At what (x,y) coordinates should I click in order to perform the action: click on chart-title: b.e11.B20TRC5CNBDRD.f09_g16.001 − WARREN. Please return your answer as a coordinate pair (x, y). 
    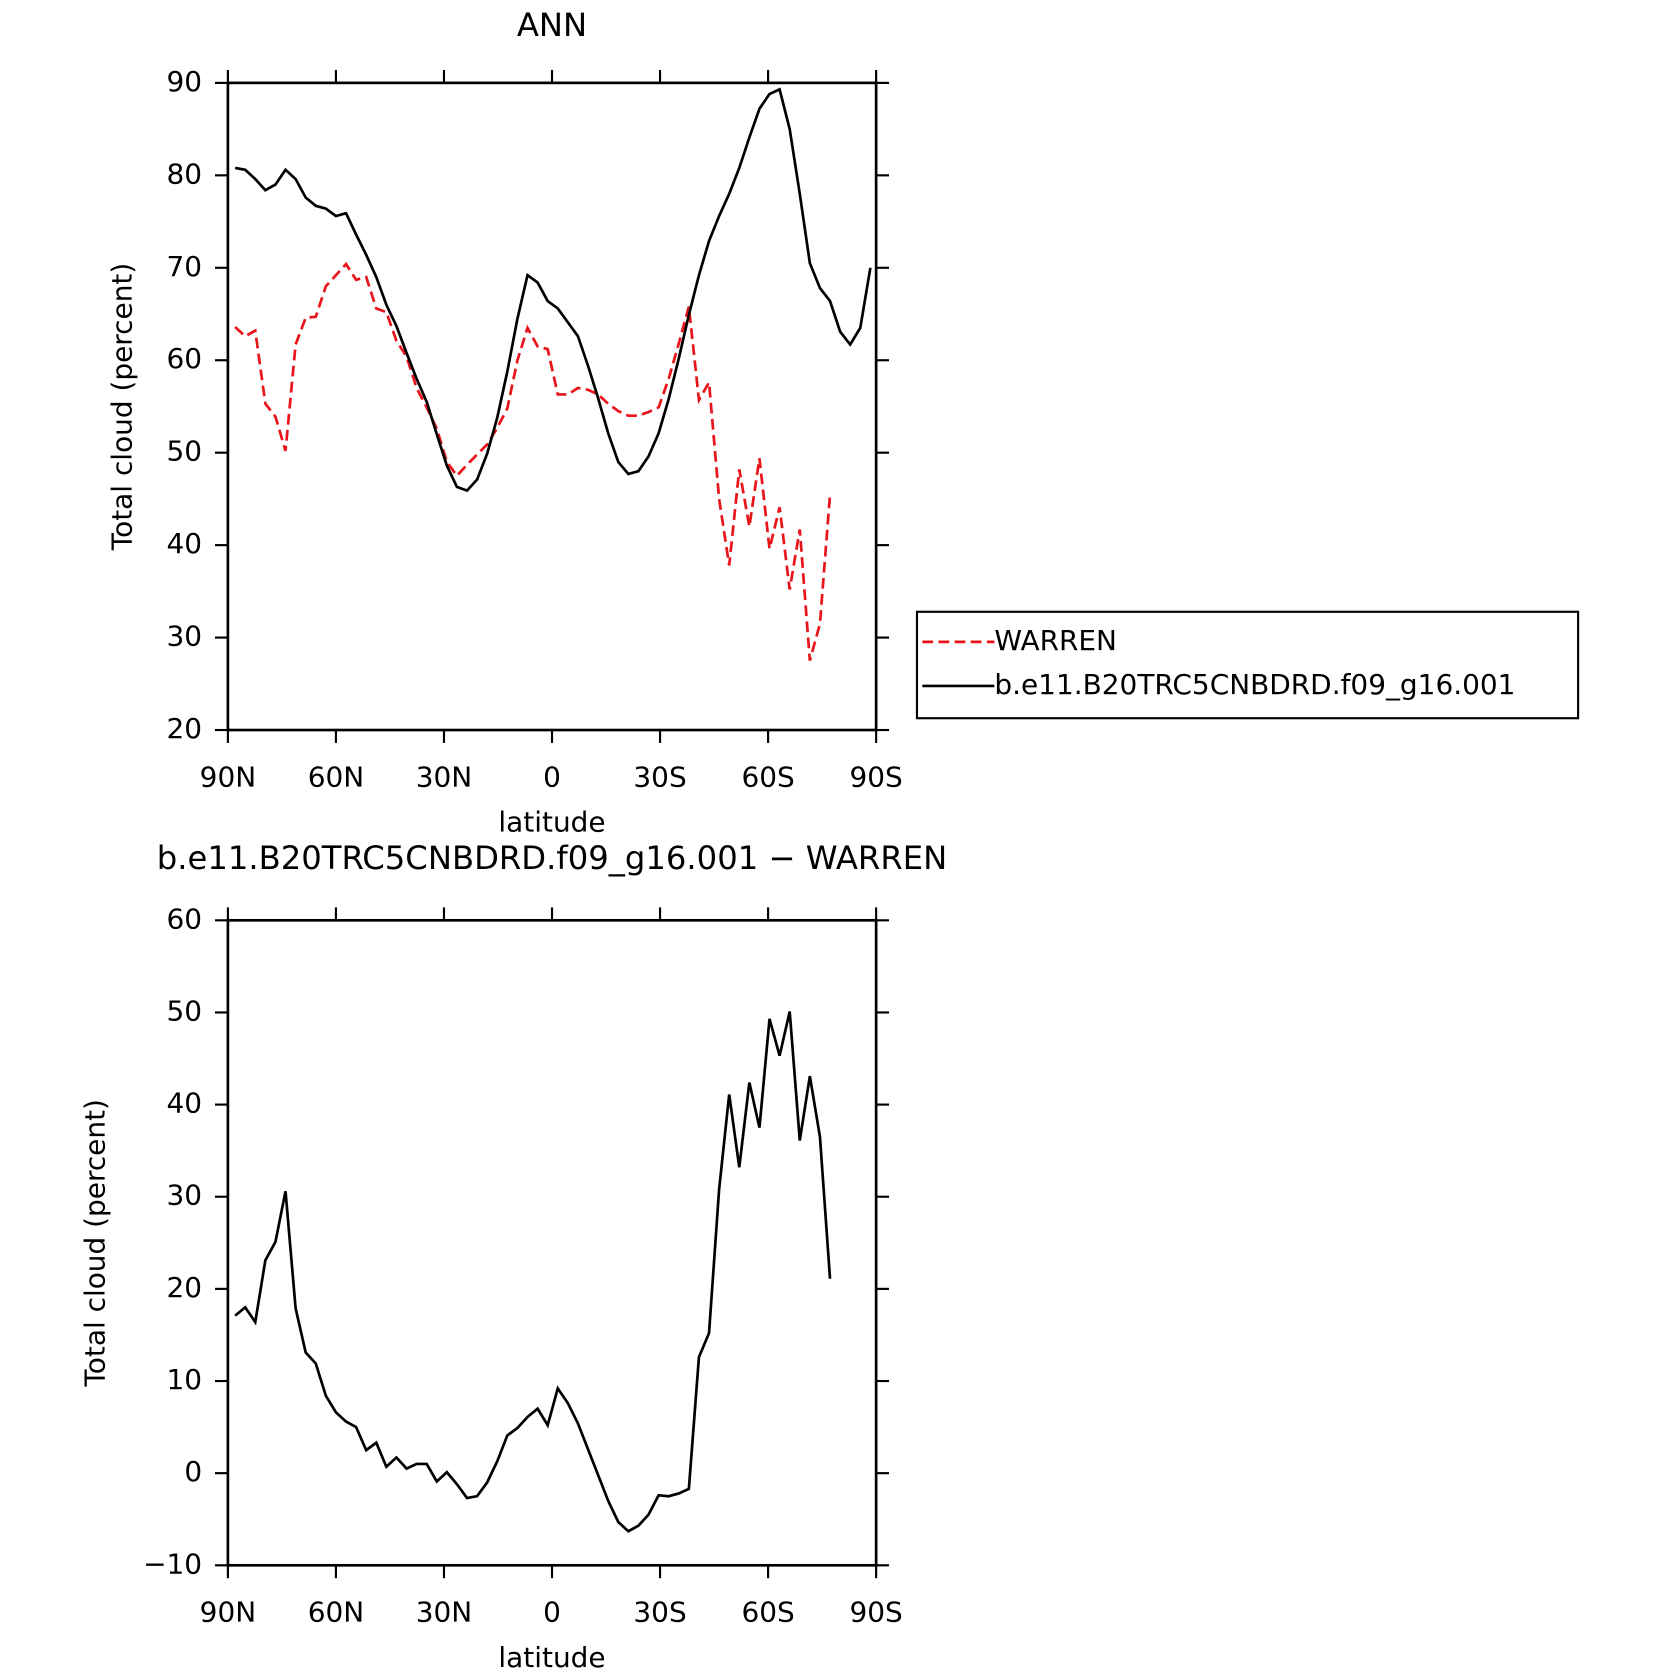
    Looking at the image, I should click on (552, 858).